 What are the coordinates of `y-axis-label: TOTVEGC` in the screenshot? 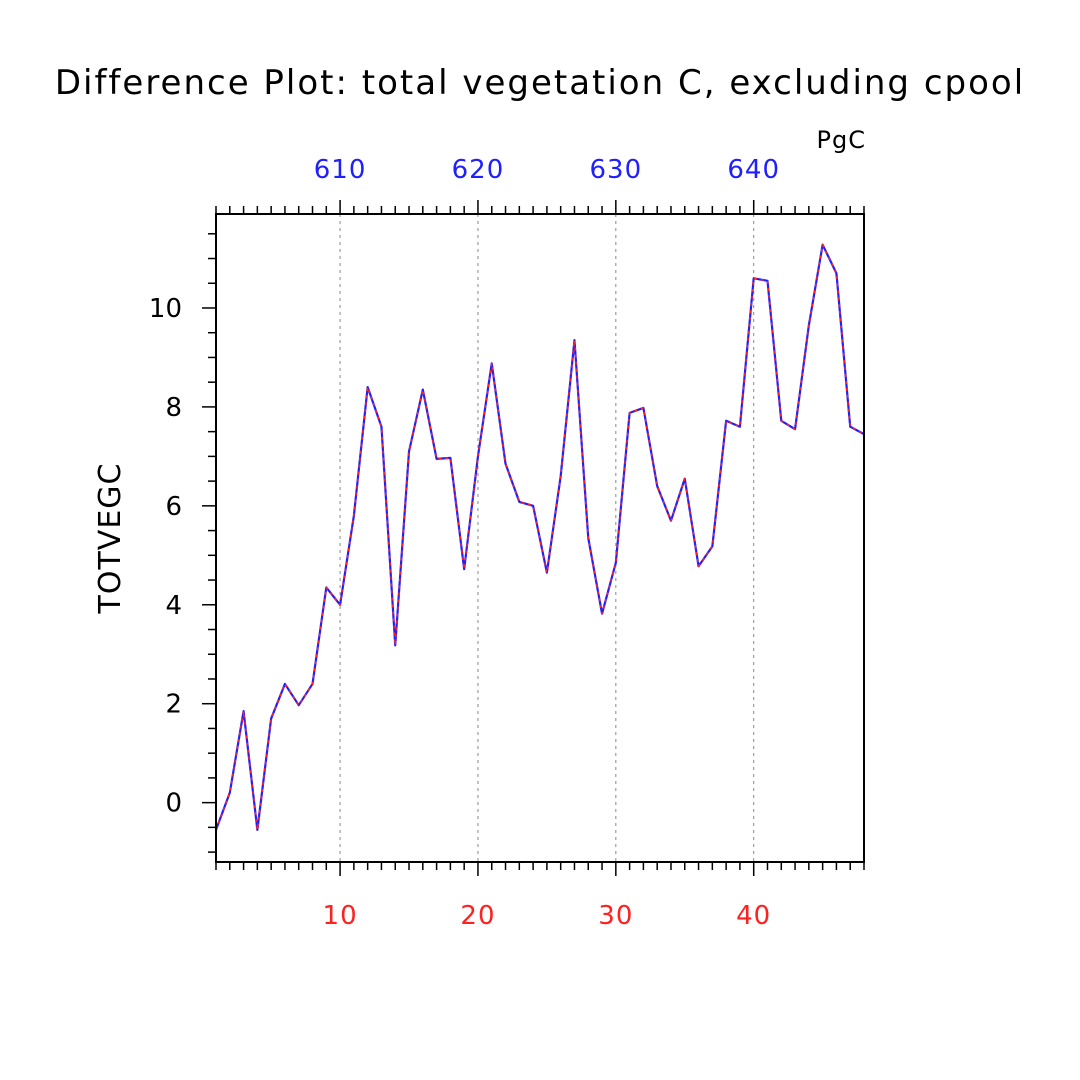 It's located at (110, 539).